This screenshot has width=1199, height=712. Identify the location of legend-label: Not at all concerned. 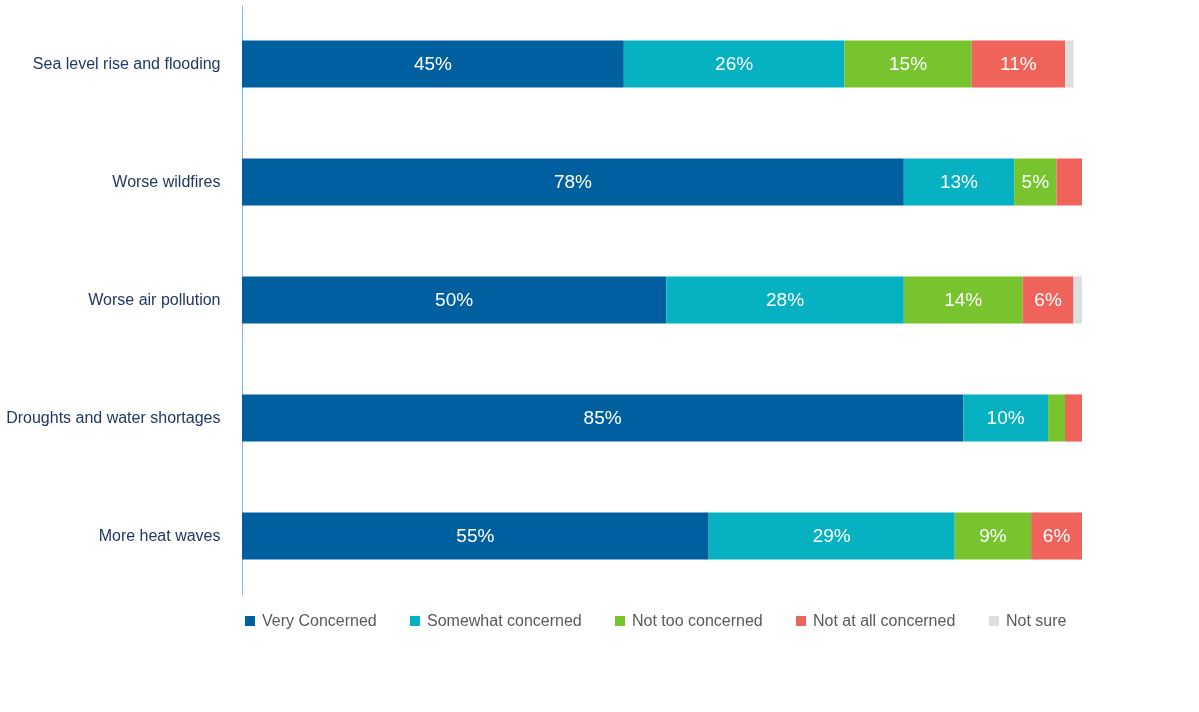
(884, 620).